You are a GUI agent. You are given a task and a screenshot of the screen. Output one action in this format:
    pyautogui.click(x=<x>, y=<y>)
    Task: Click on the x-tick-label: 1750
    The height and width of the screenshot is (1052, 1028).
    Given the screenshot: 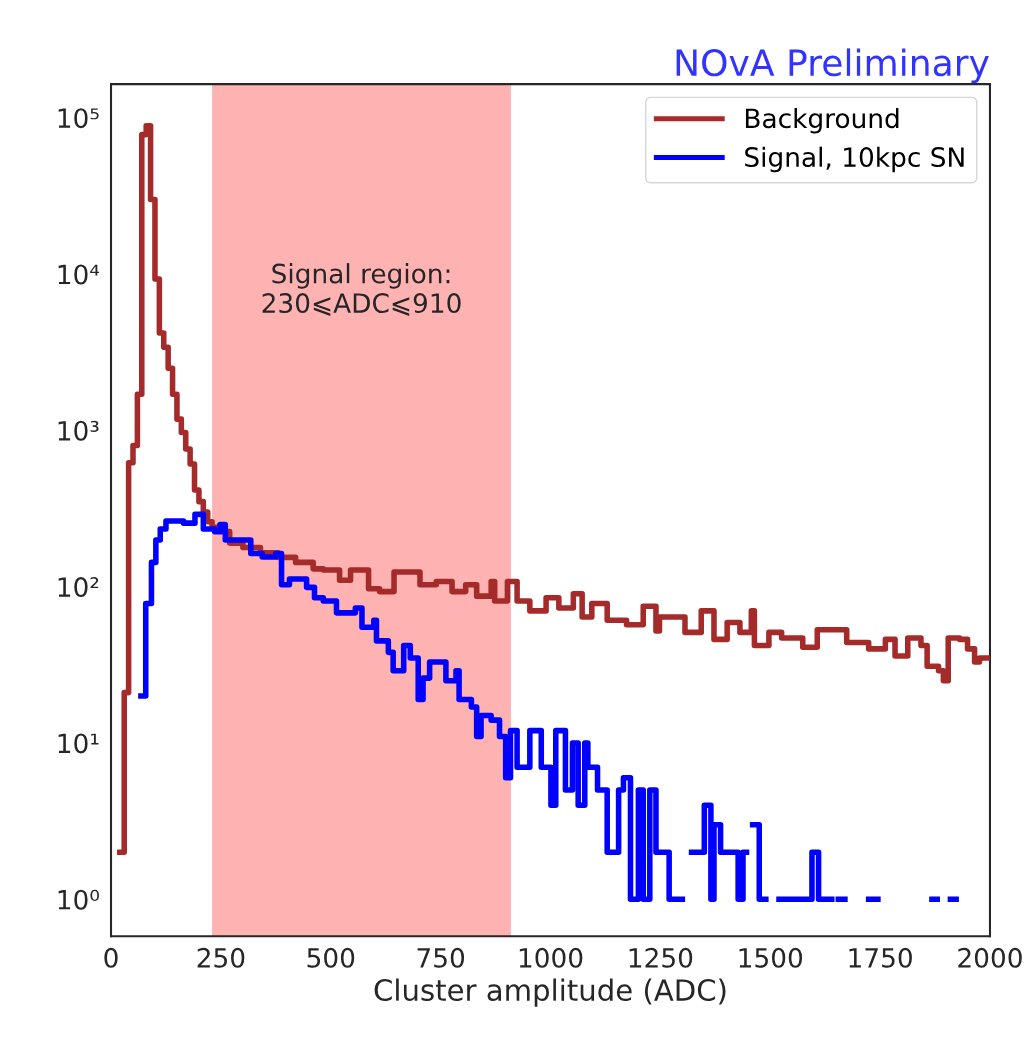 What is the action you would take?
    pyautogui.click(x=880, y=957)
    